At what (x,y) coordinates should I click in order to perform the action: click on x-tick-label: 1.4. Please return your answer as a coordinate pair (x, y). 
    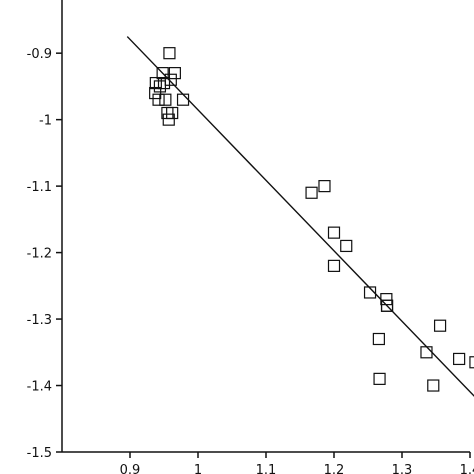
    Looking at the image, I should click on (467, 468).